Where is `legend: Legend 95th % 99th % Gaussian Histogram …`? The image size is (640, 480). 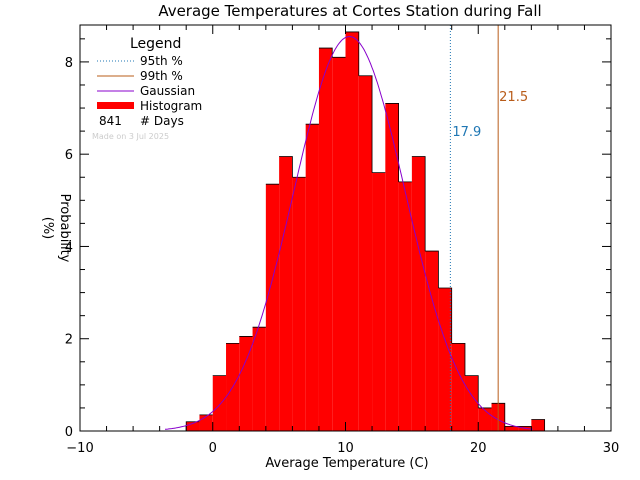
legend: Legend 95th % 99th % Gaussian Histogram … is located at coordinates (147, 88).